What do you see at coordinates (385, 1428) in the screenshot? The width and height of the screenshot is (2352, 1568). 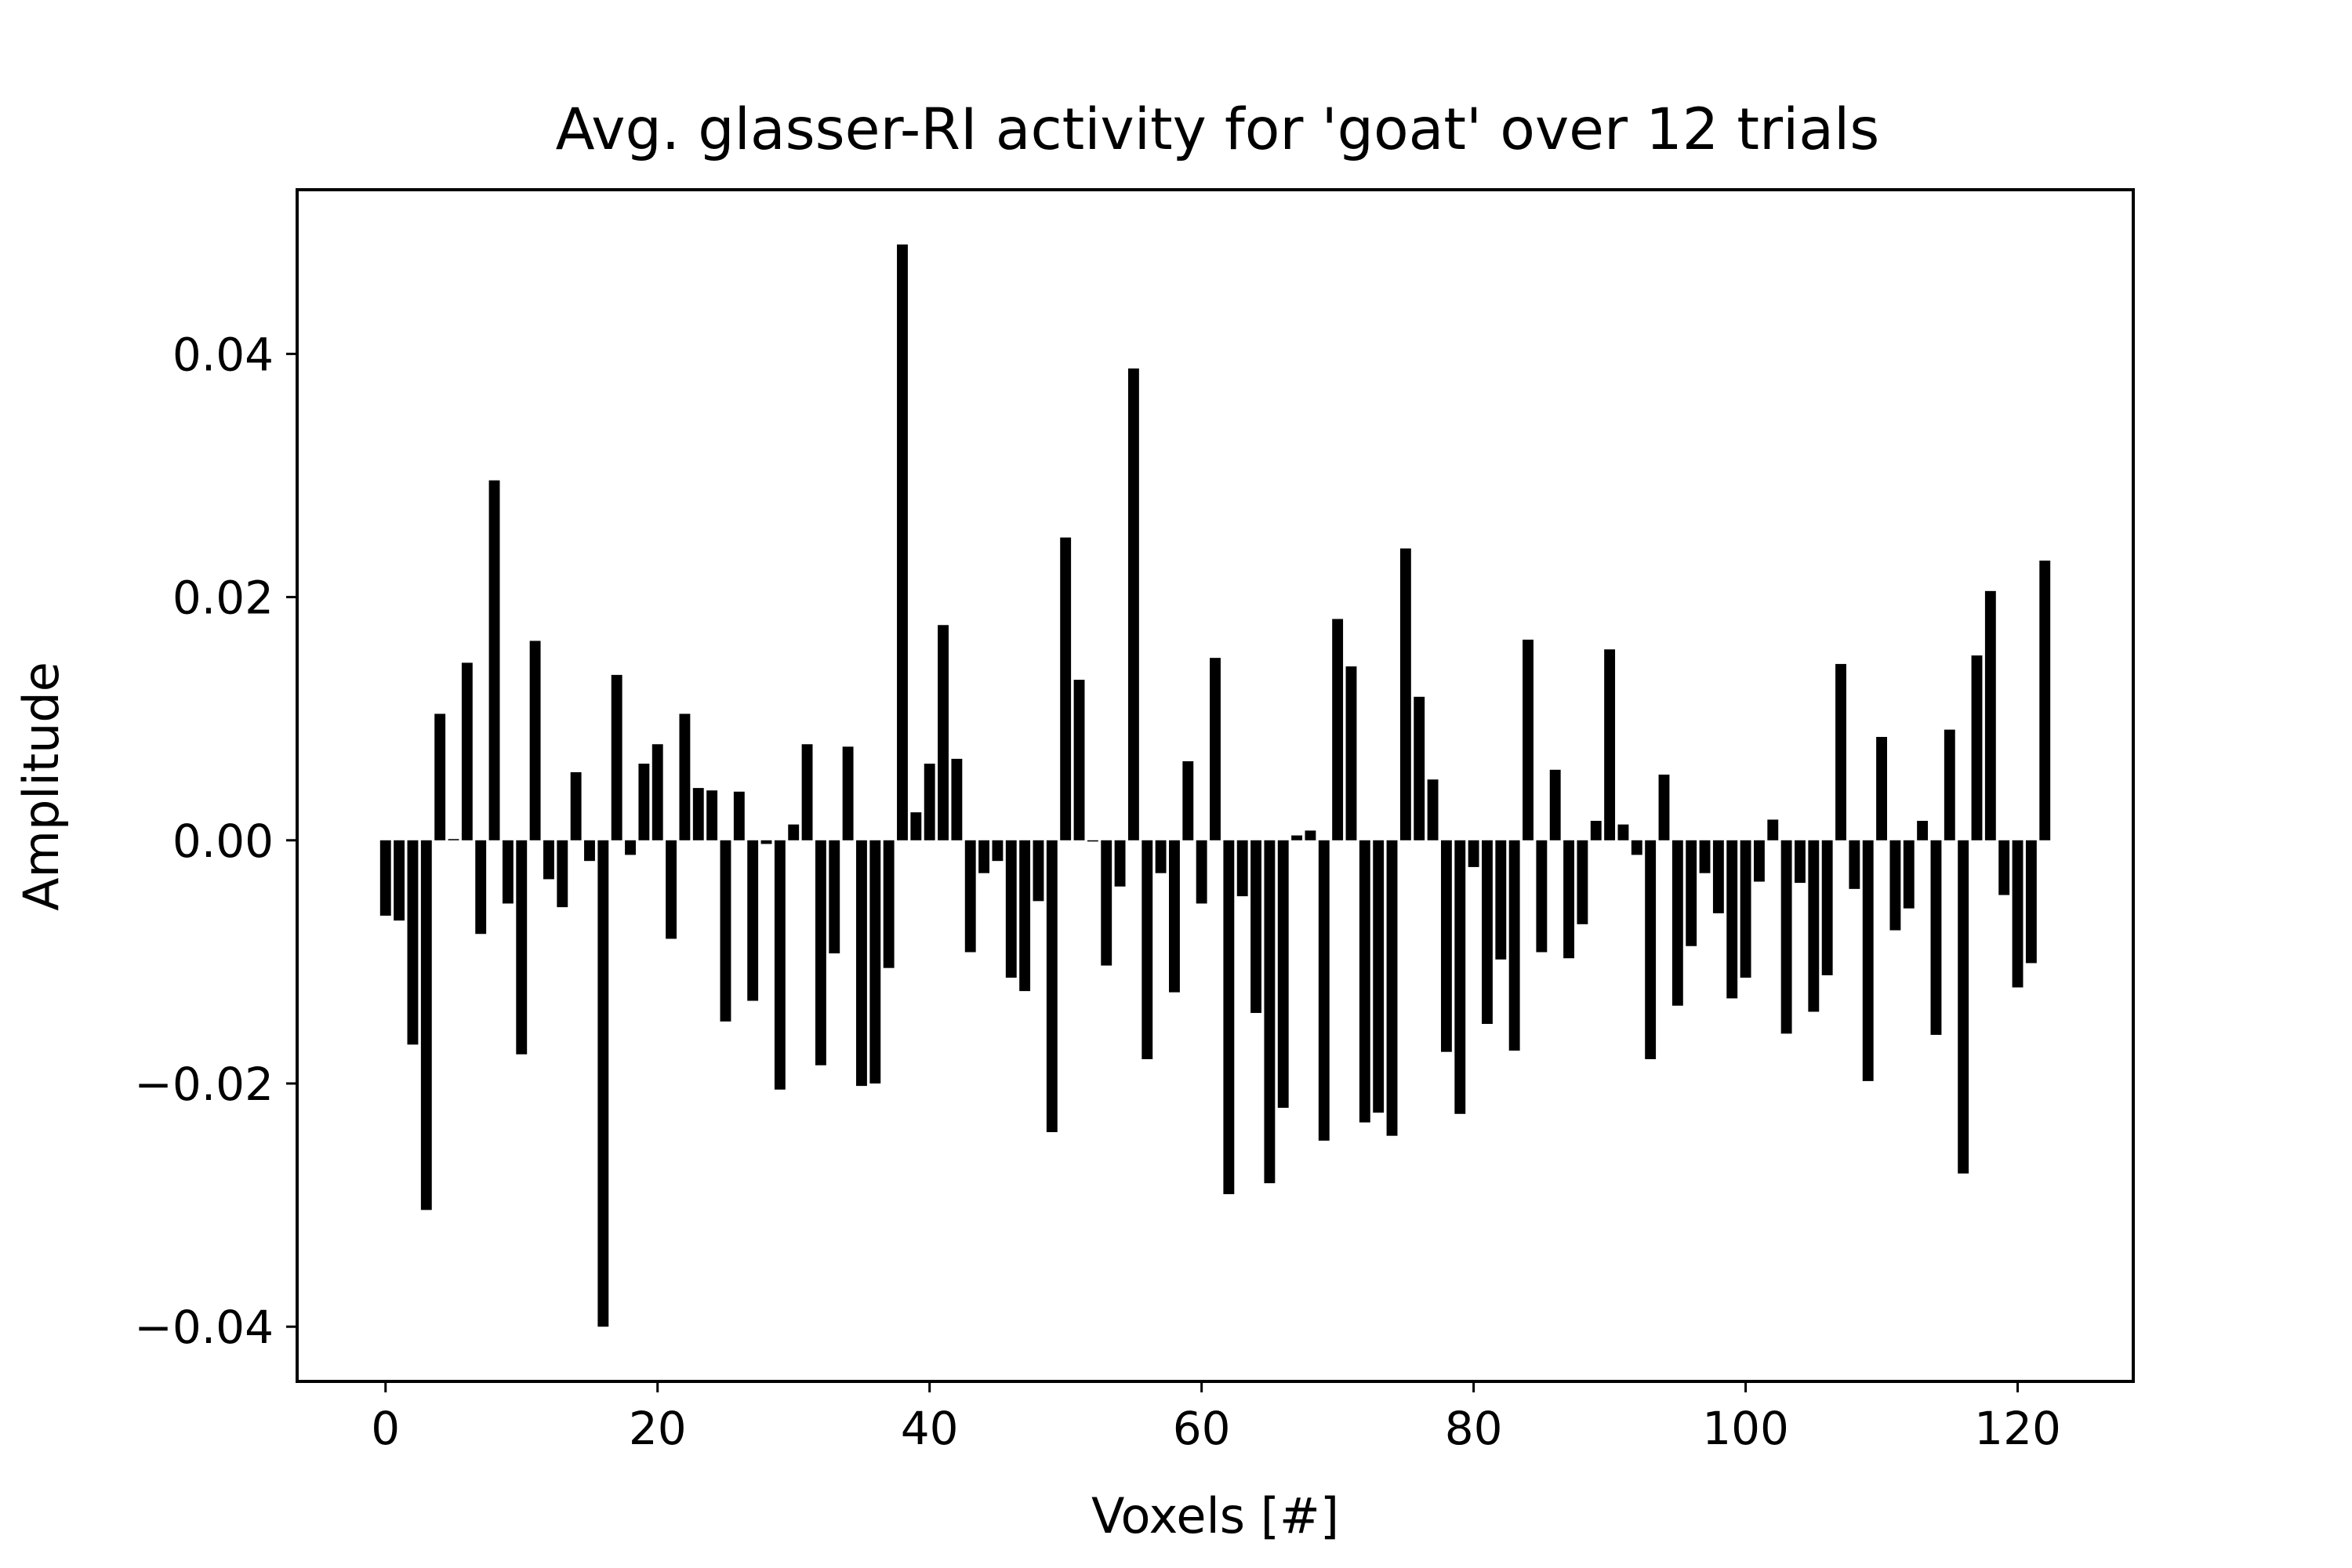 I see `x-tick-label: 0` at bounding box center [385, 1428].